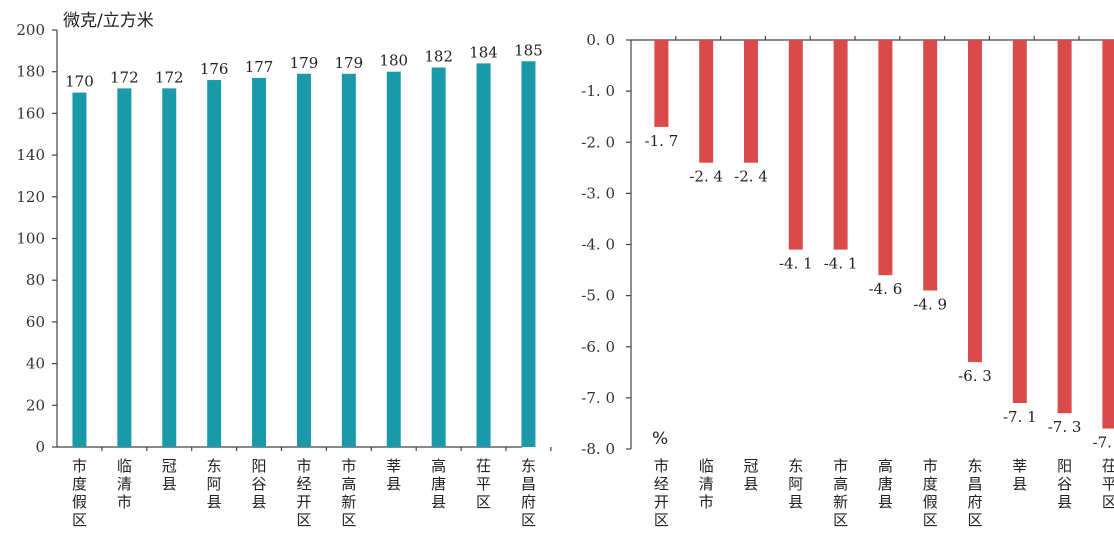 The height and width of the screenshot is (549, 1114). What do you see at coordinates (349, 63) in the screenshot?
I see `data-label: 179` at bounding box center [349, 63].